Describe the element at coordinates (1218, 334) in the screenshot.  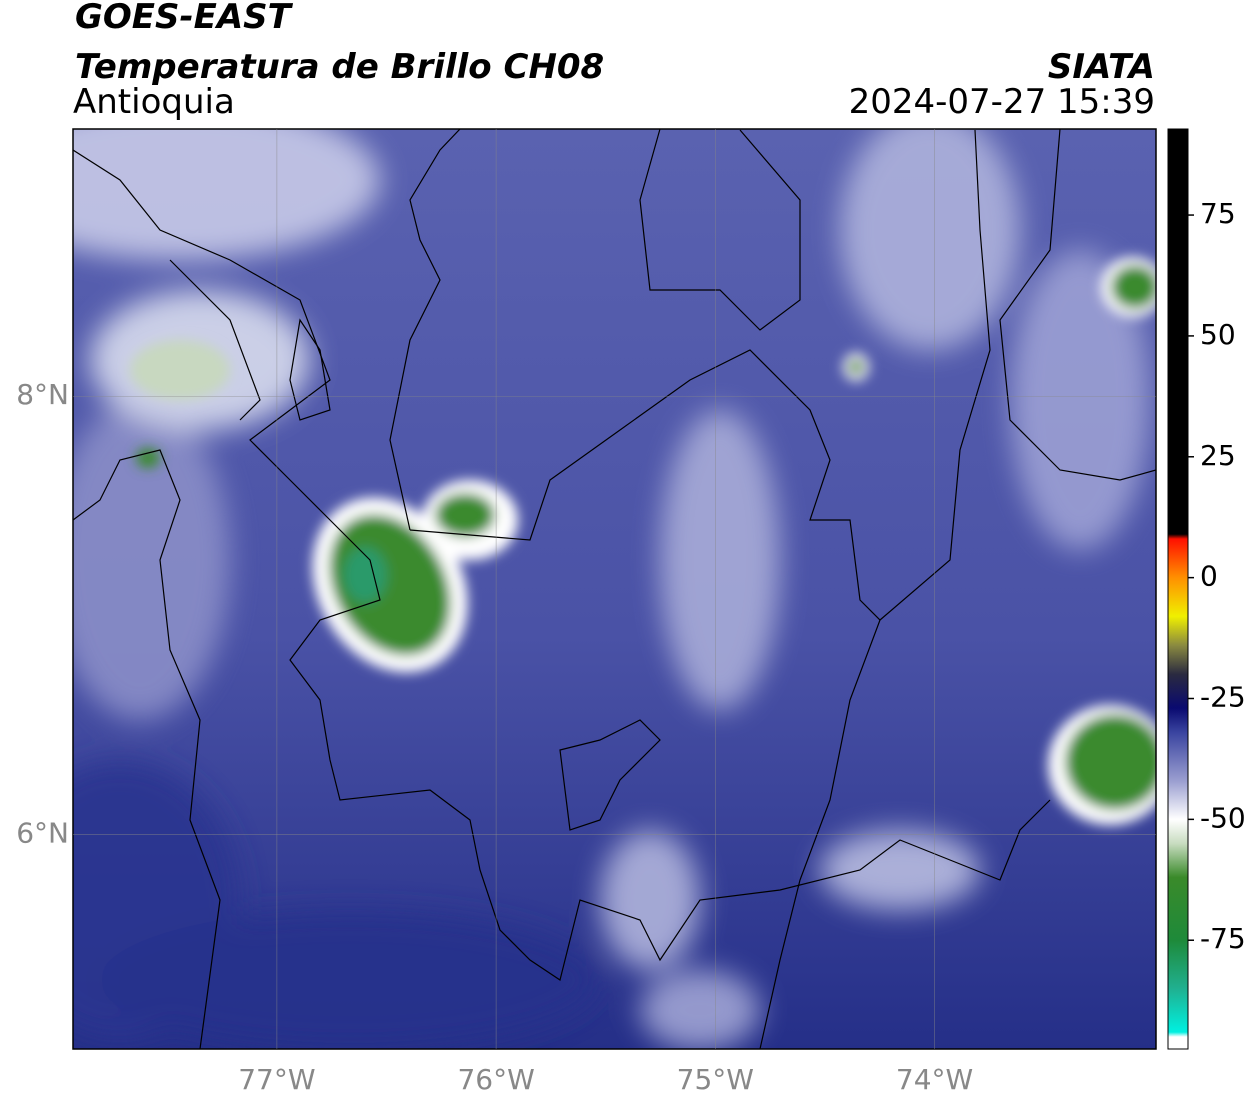
I see `colorbar-tick-label: 50` at that location.